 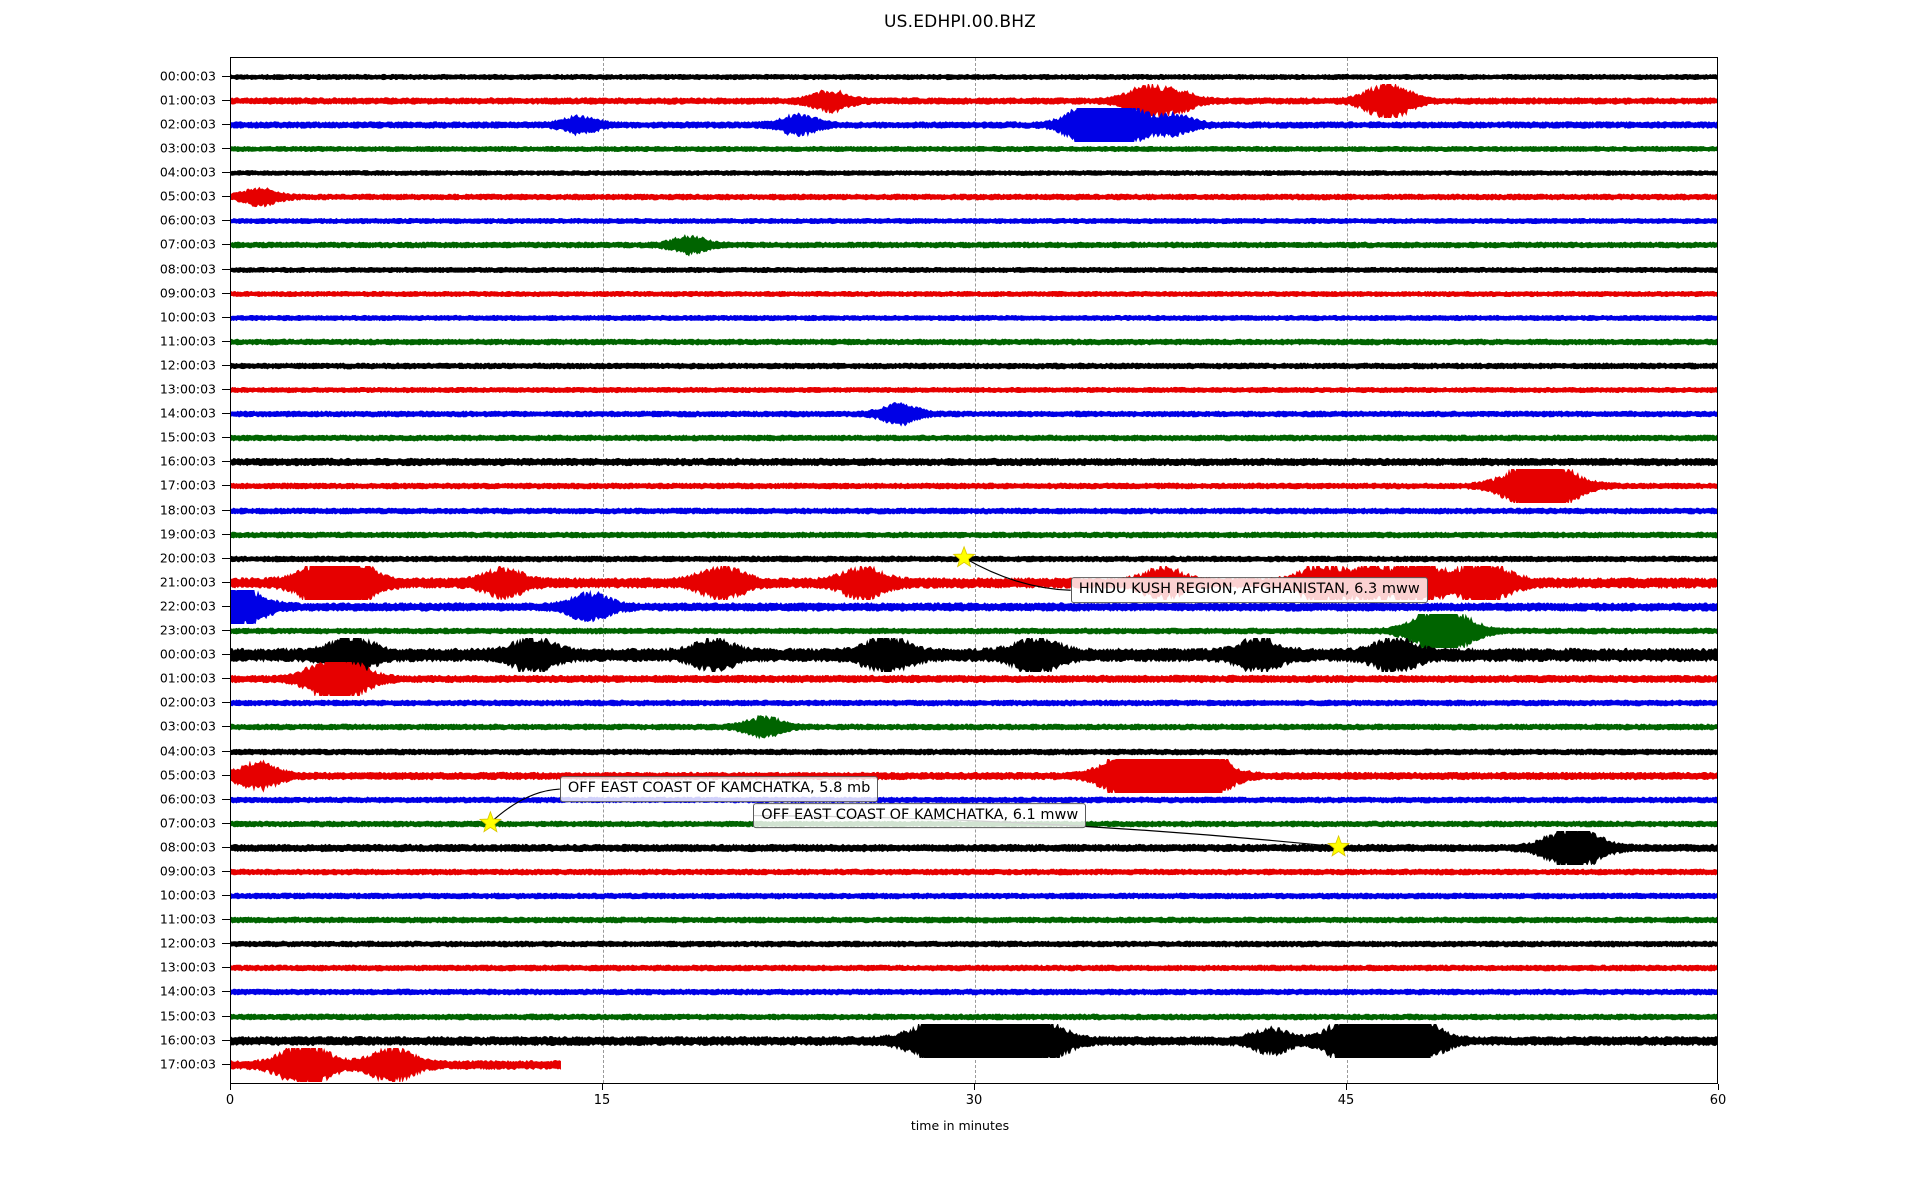 I want to click on y-axis-tick-label: 10:00:03, so click(x=187, y=317).